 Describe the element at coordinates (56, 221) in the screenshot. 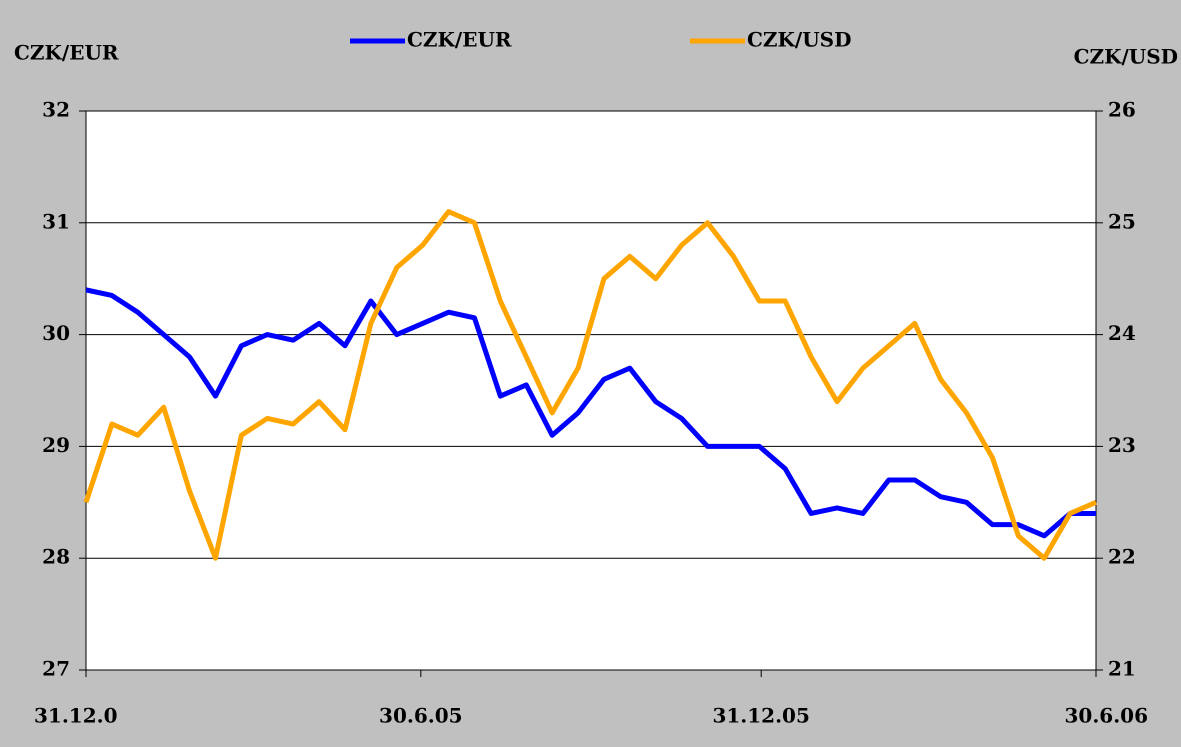

I see `y-tick-label: 31` at that location.